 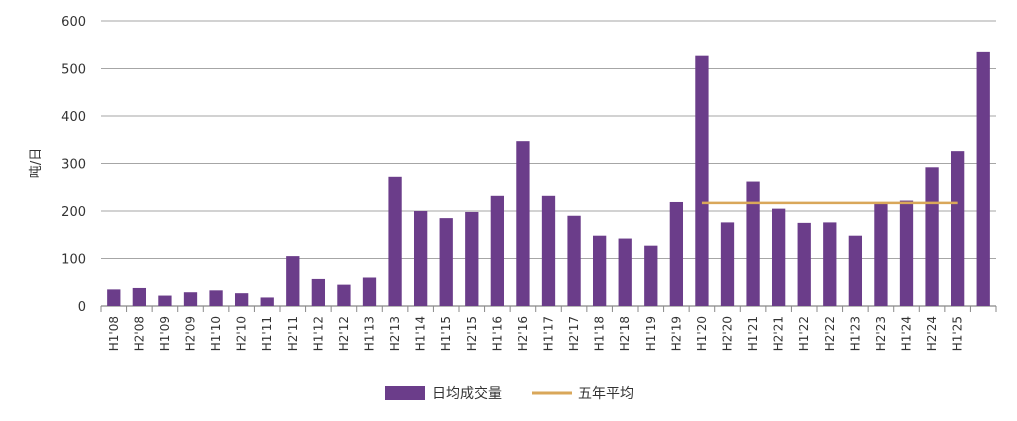 I want to click on bar-H2'08, so click(x=139, y=296).